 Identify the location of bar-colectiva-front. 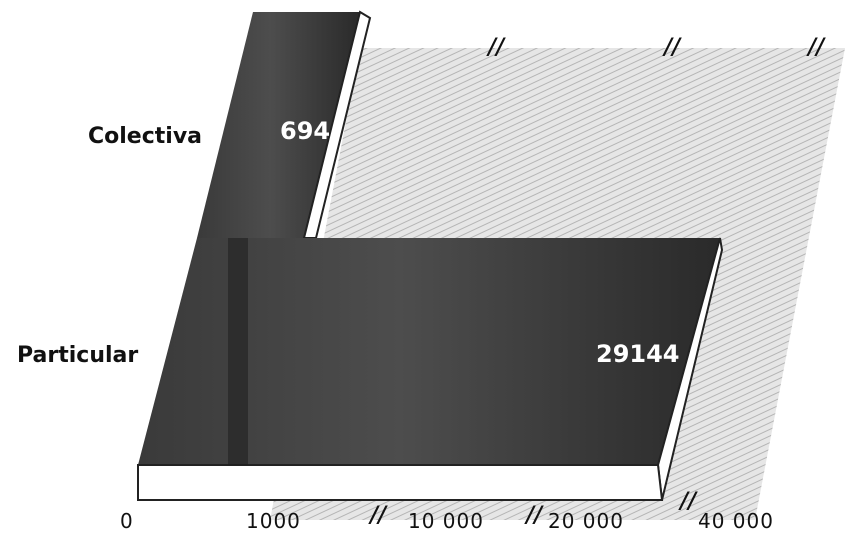
(278, 125).